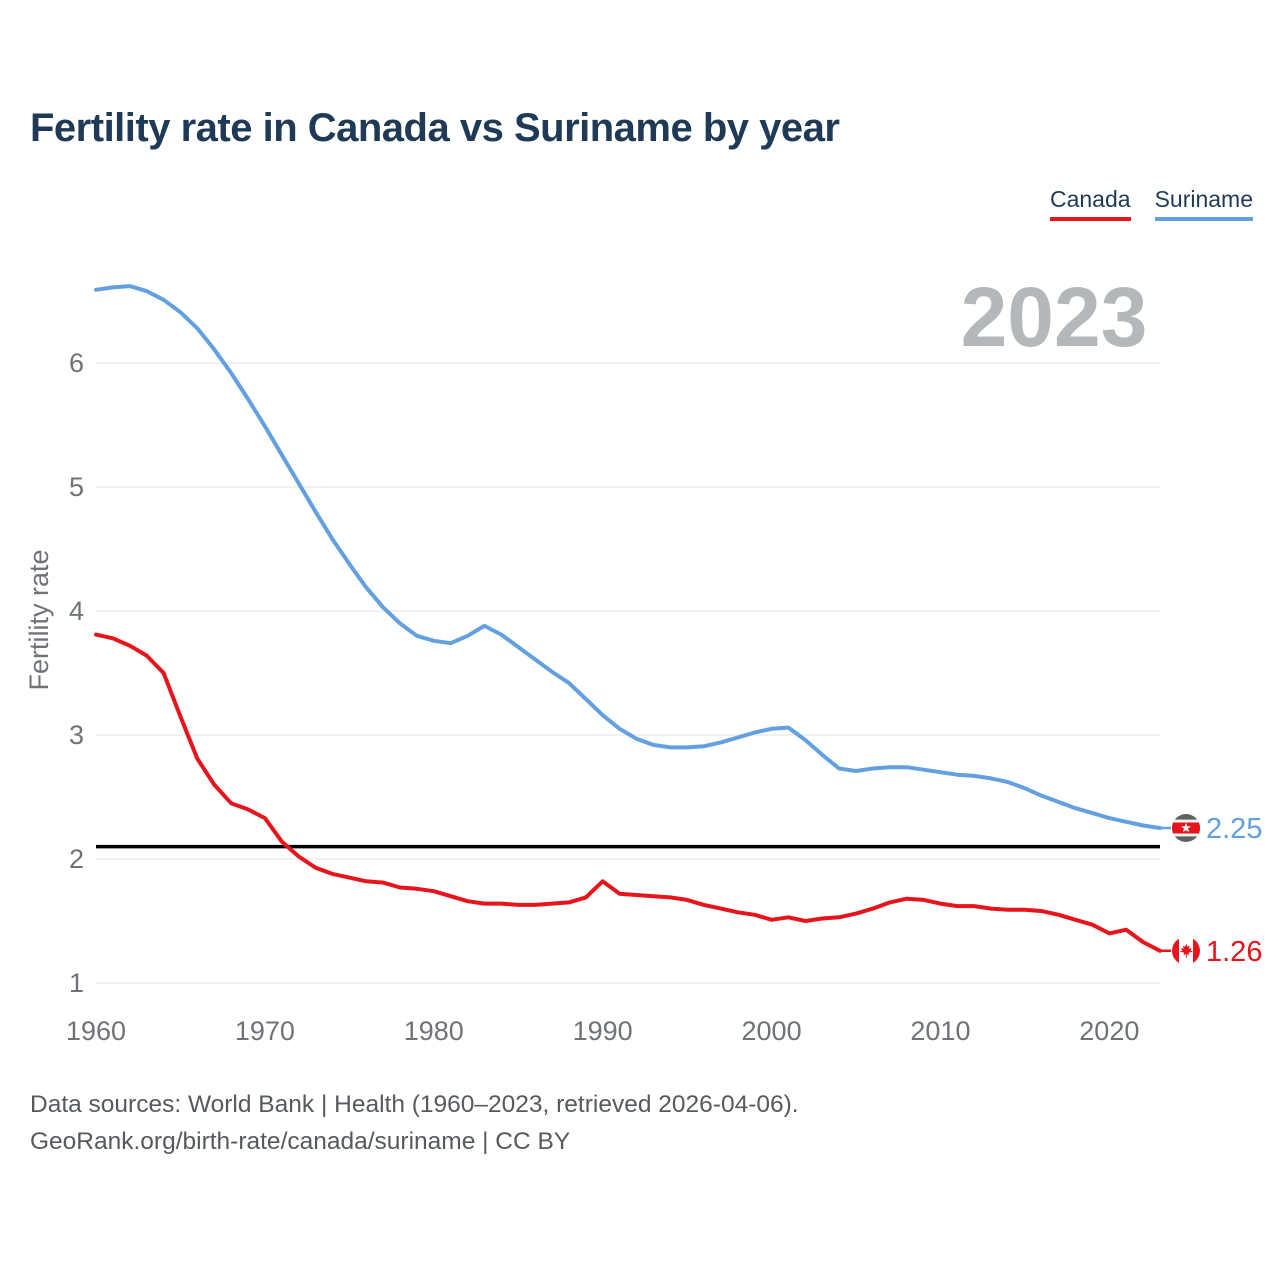  I want to click on x-tick-label: 1960, so click(96, 1031).